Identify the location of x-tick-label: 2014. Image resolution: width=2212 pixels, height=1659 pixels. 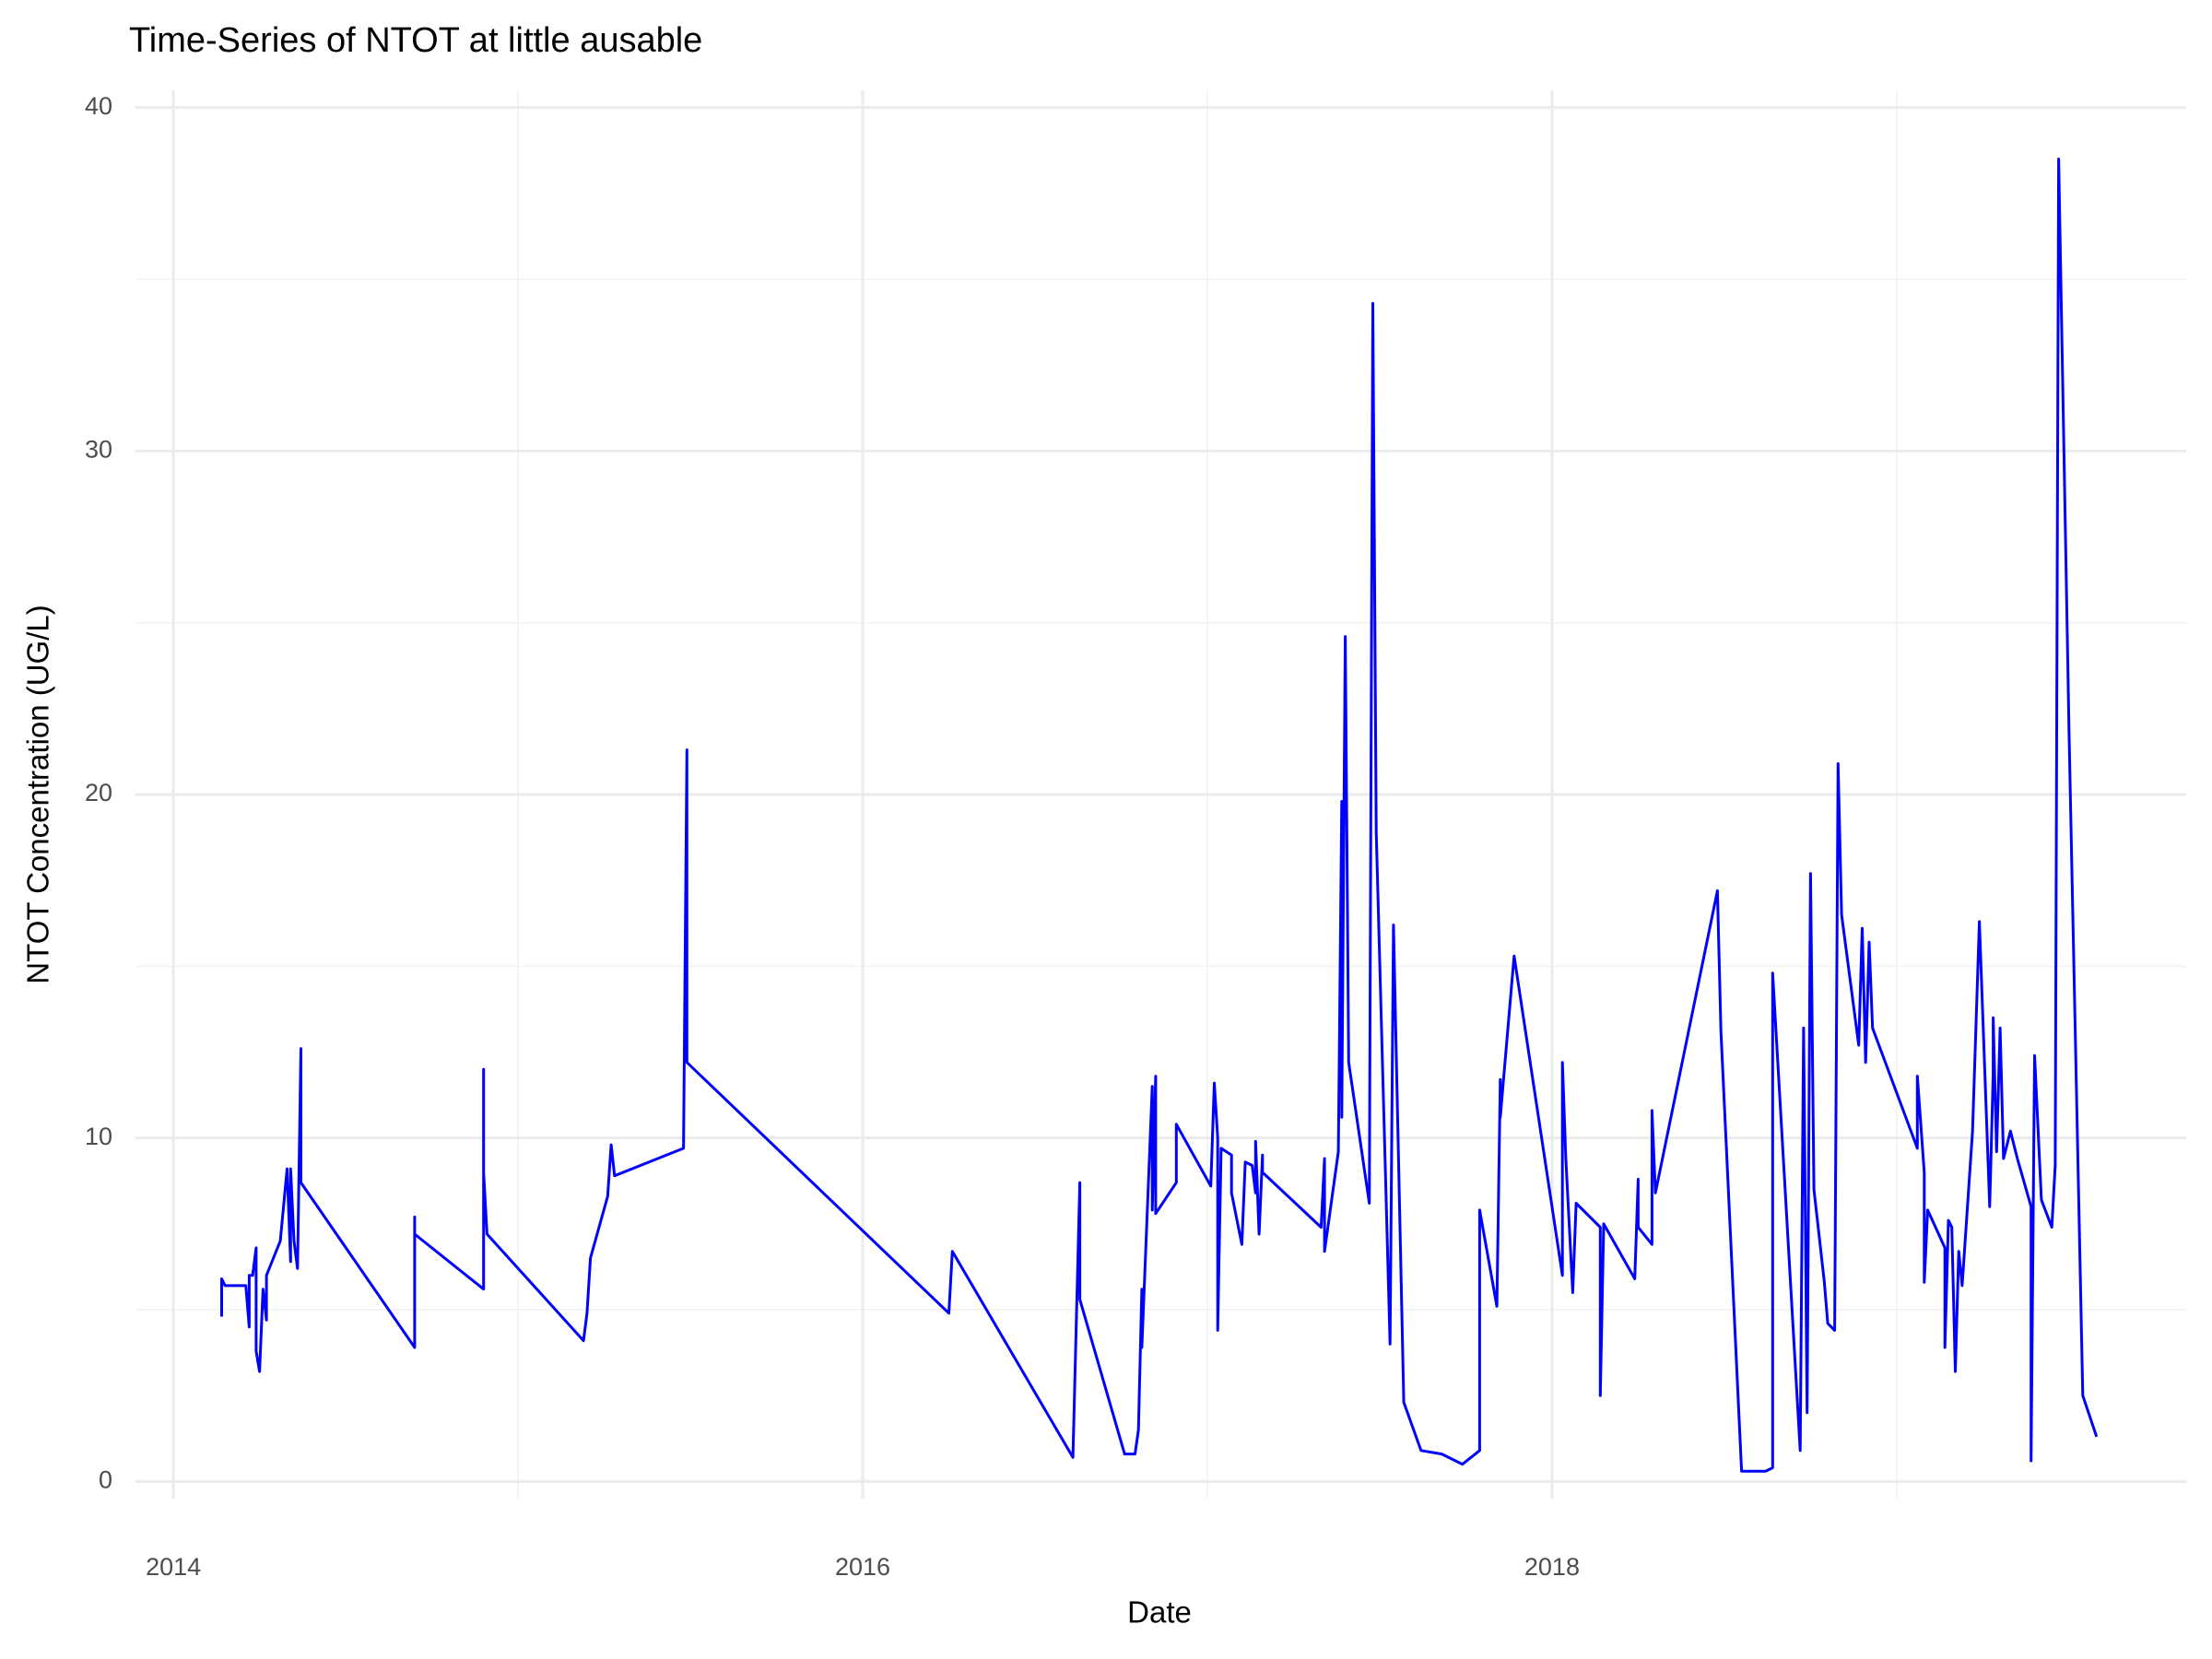
(173, 1567).